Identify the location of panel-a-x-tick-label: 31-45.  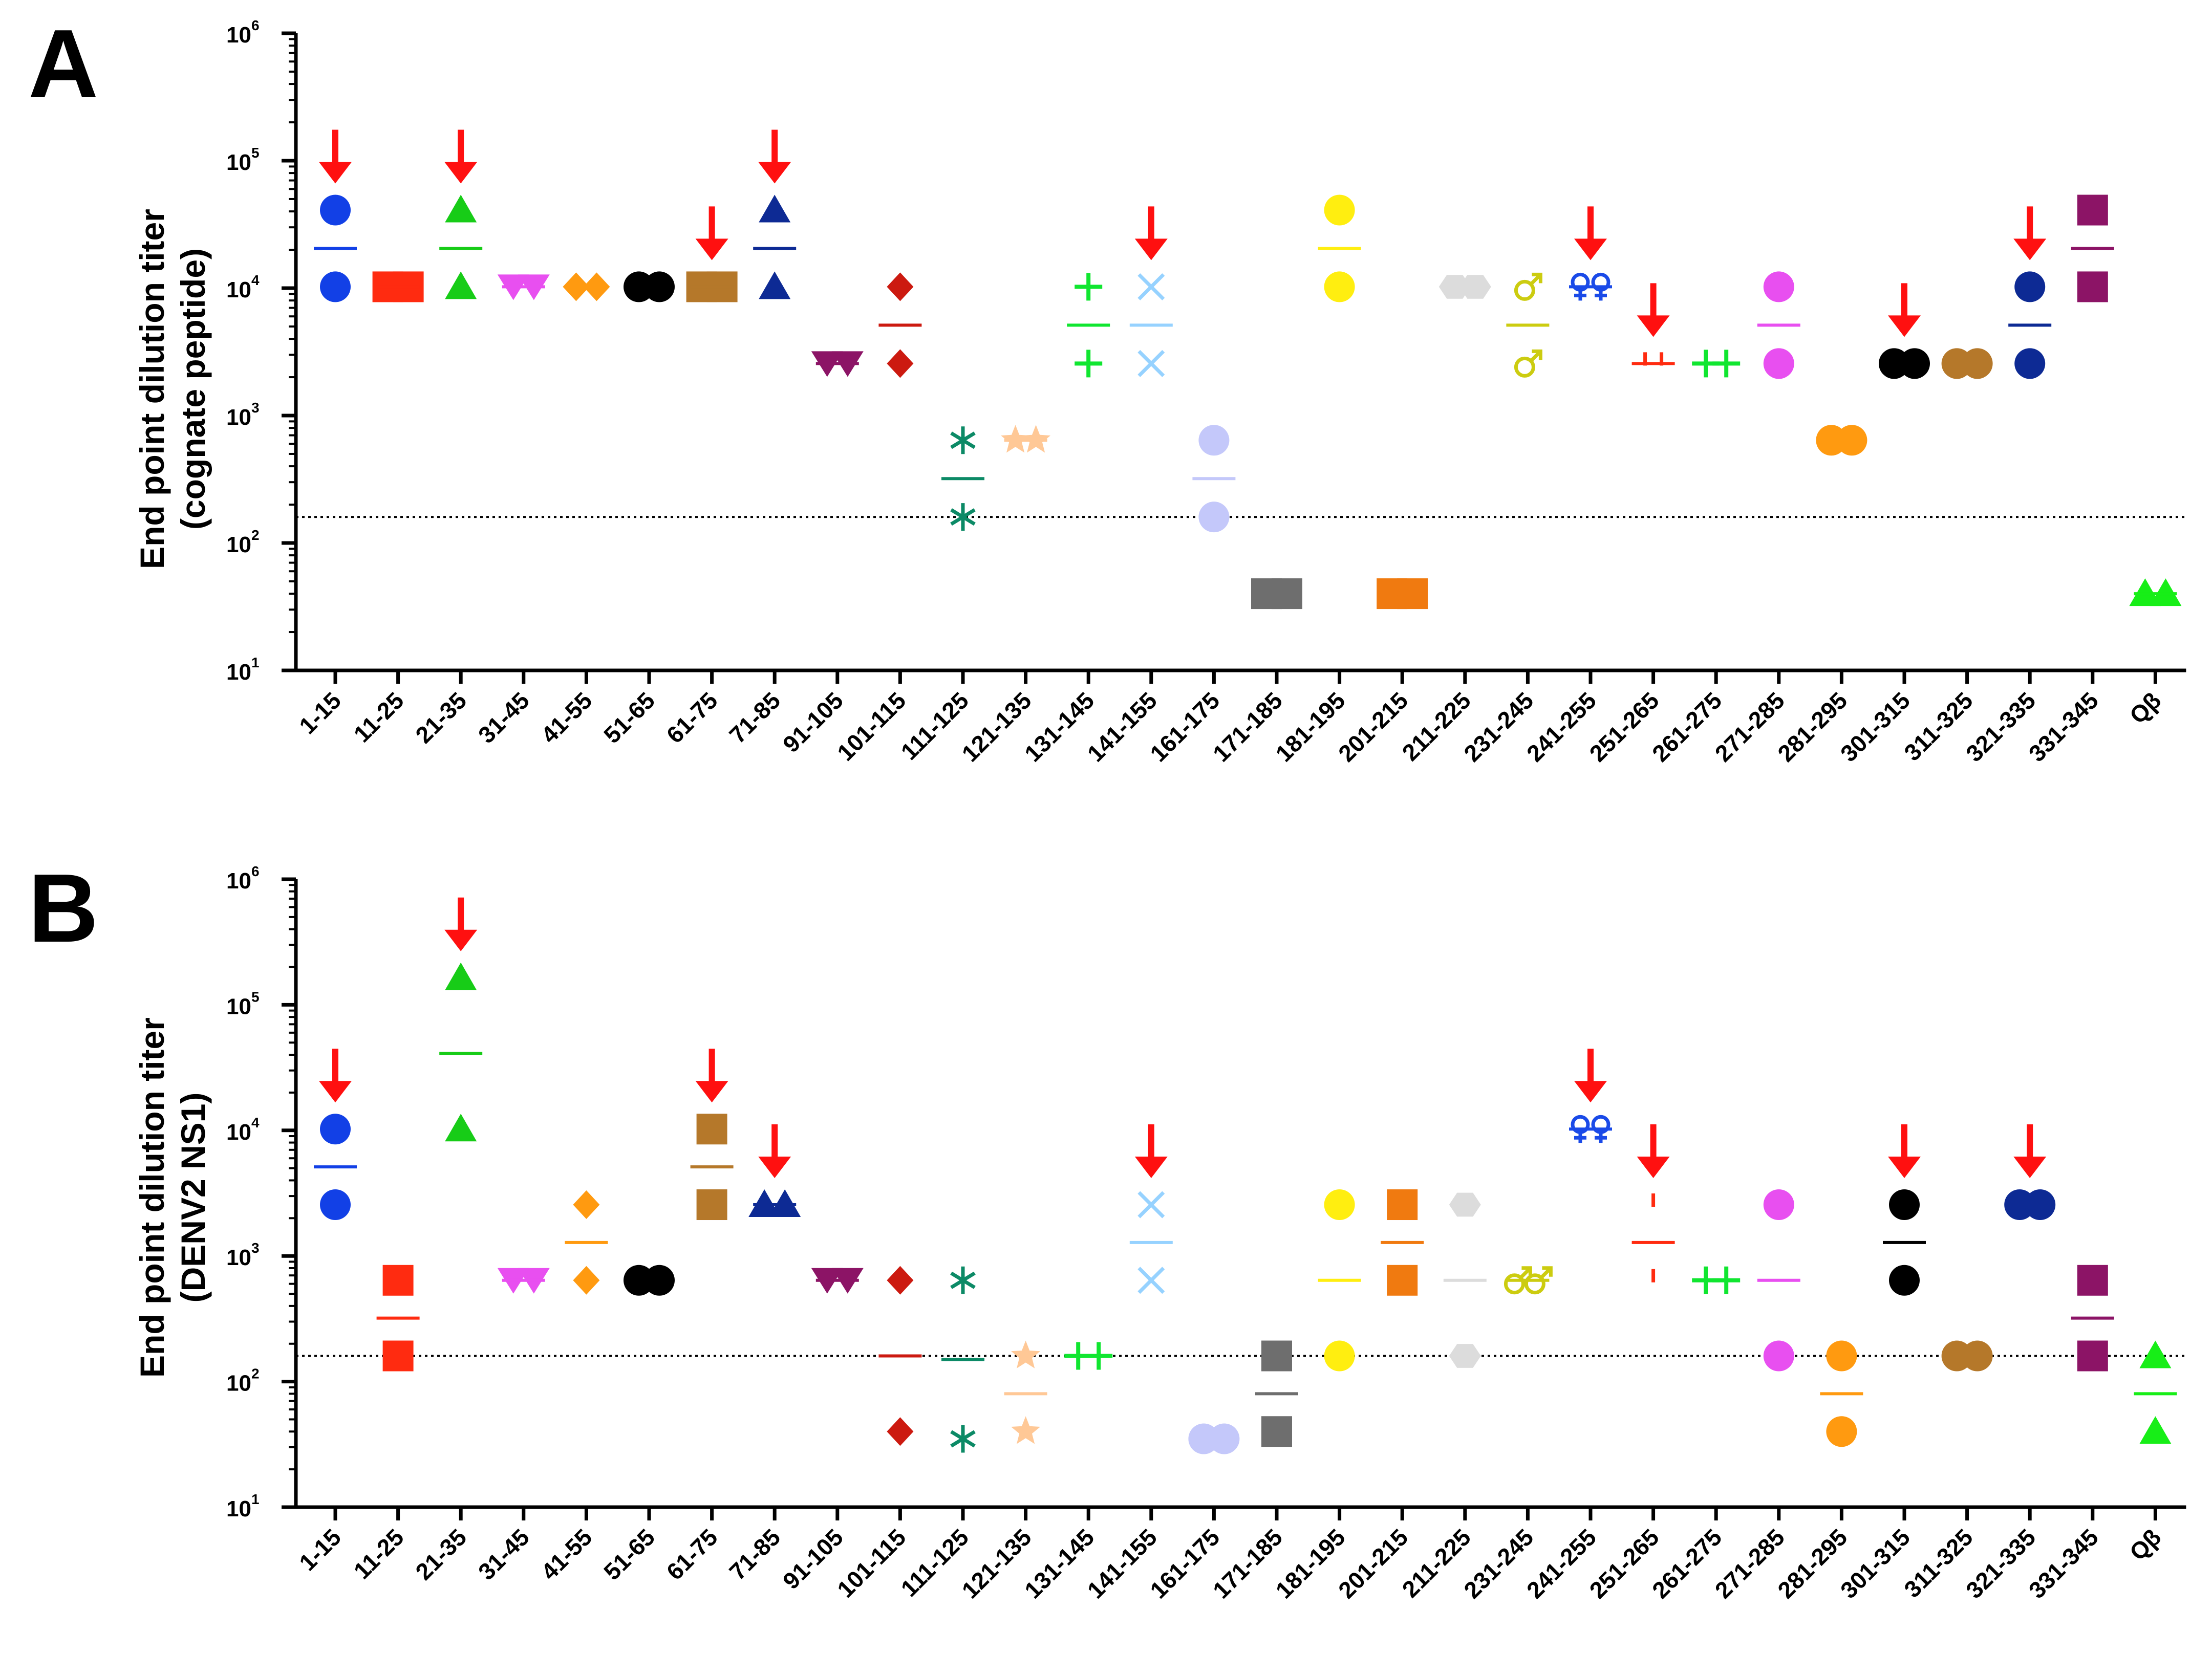
(504, 717).